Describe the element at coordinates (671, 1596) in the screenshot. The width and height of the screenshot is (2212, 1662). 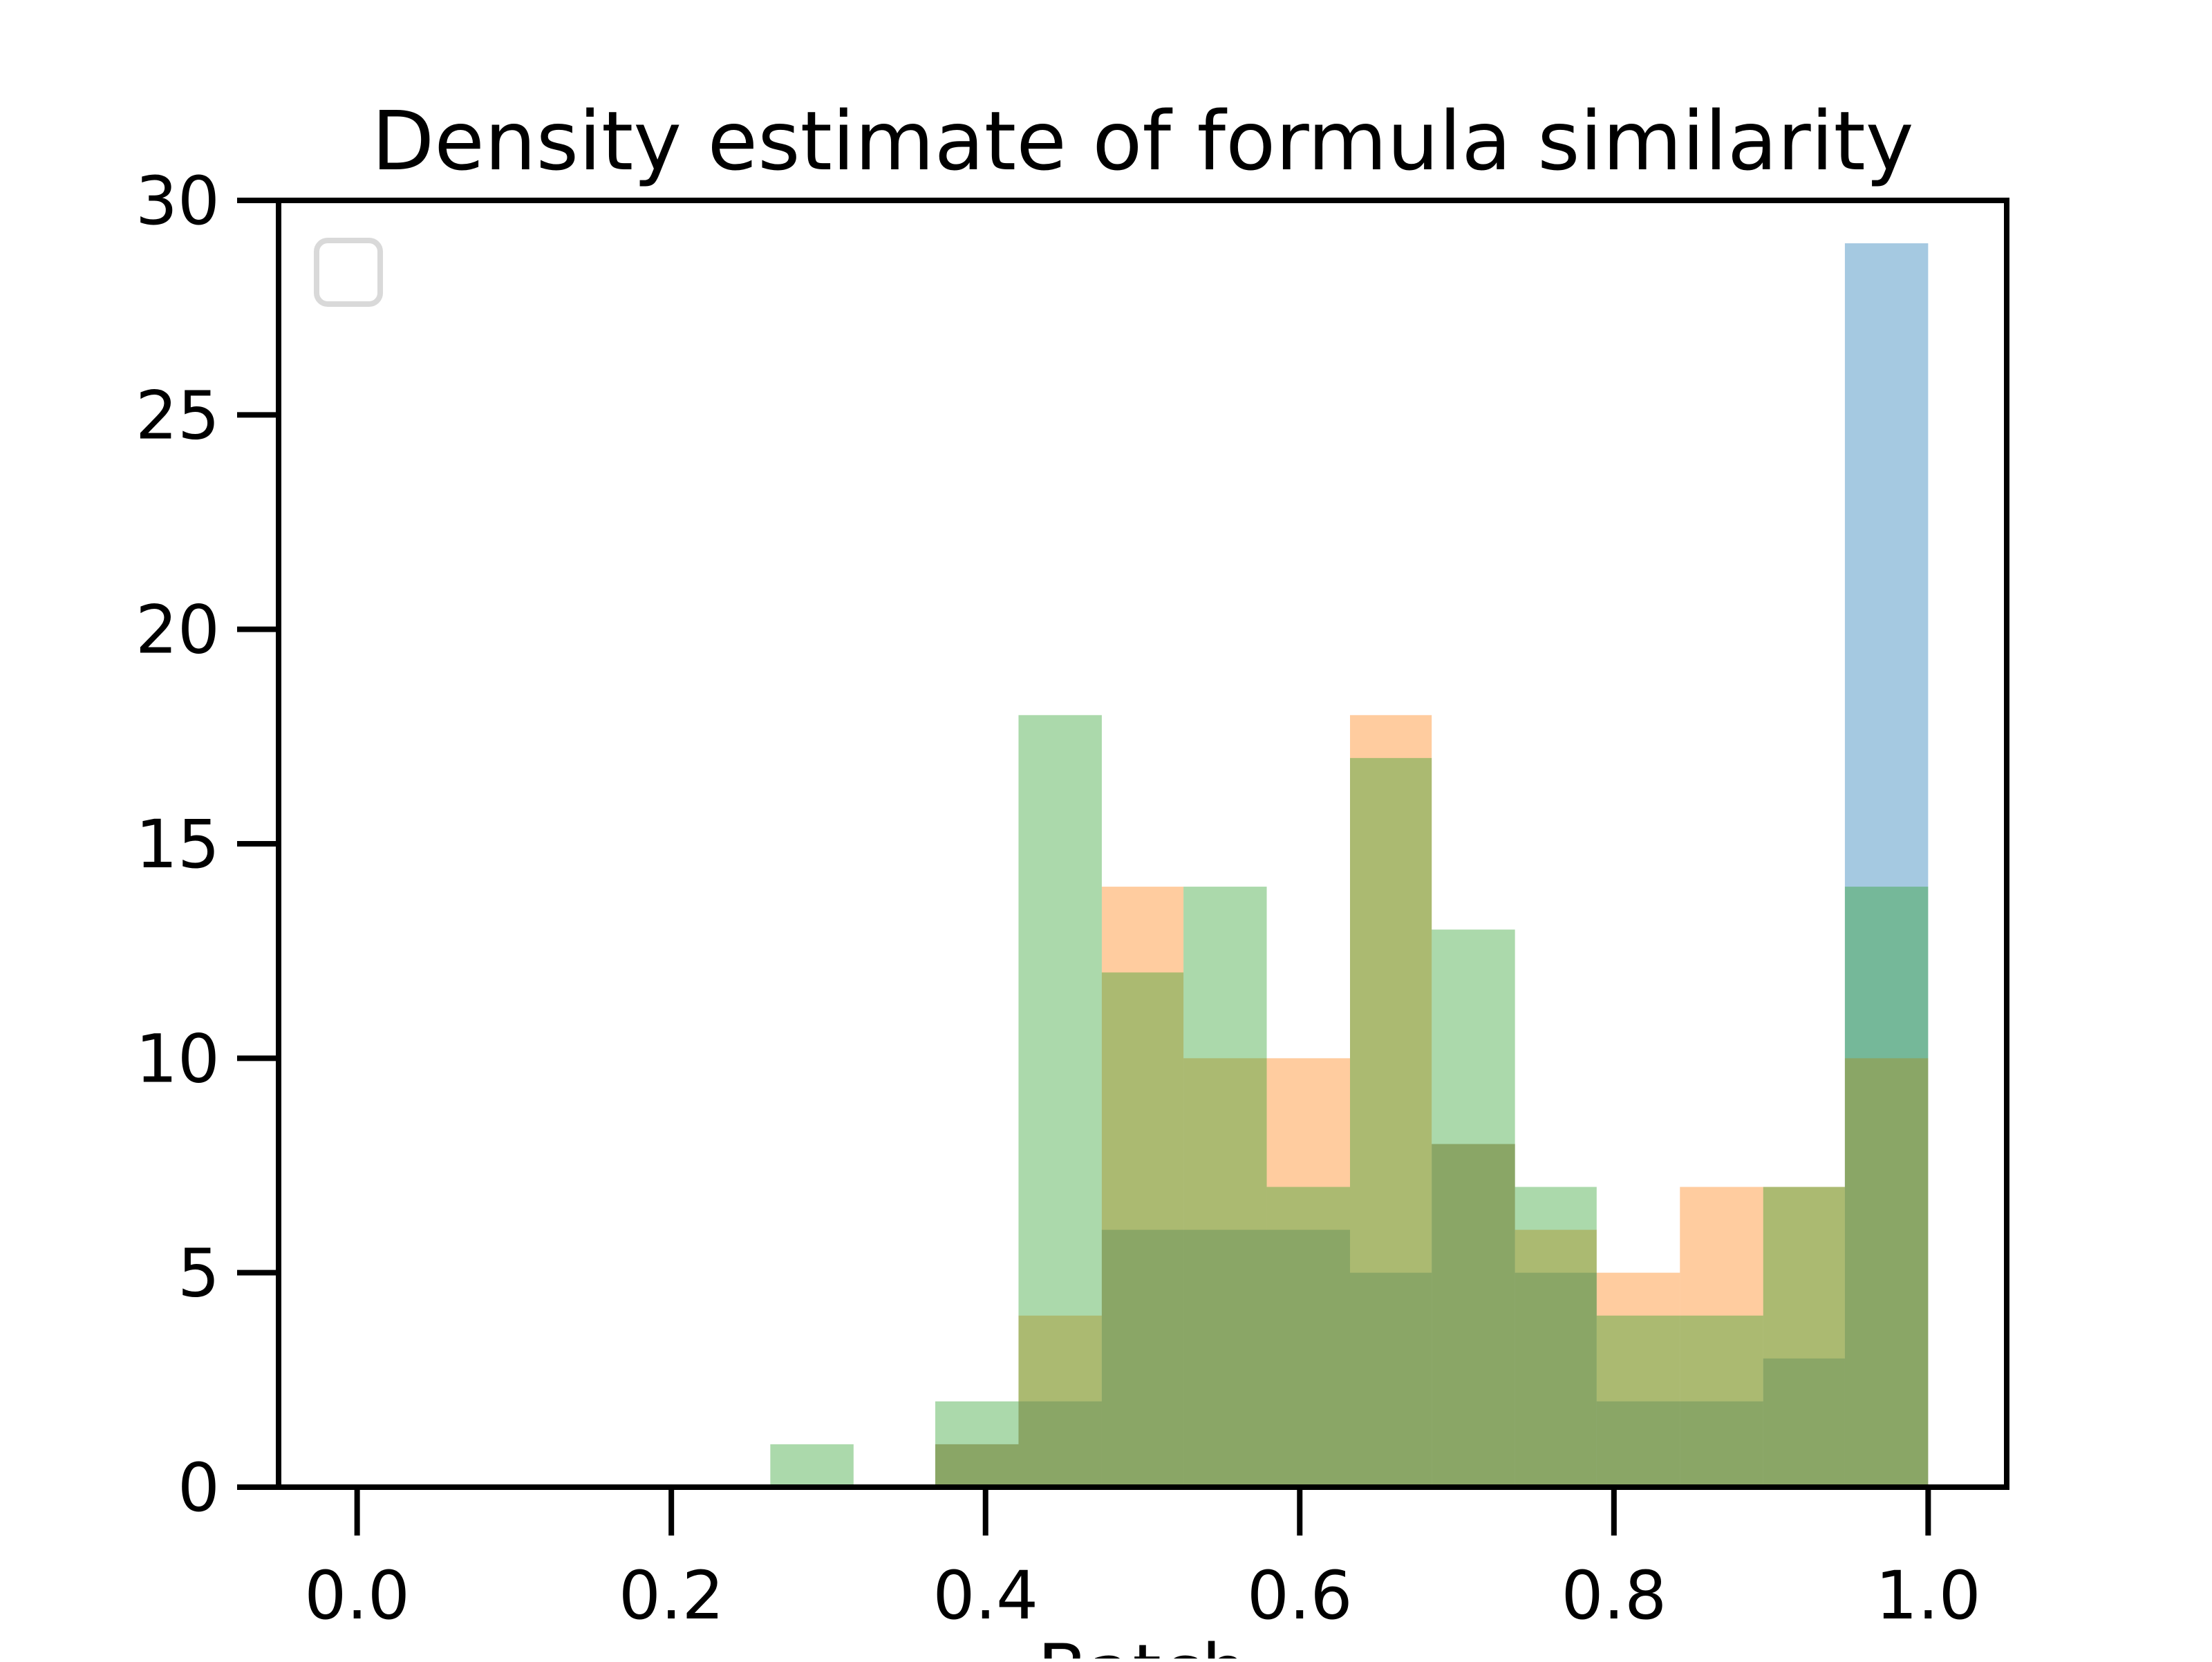
I see `x-tick-label: 0.2` at that location.